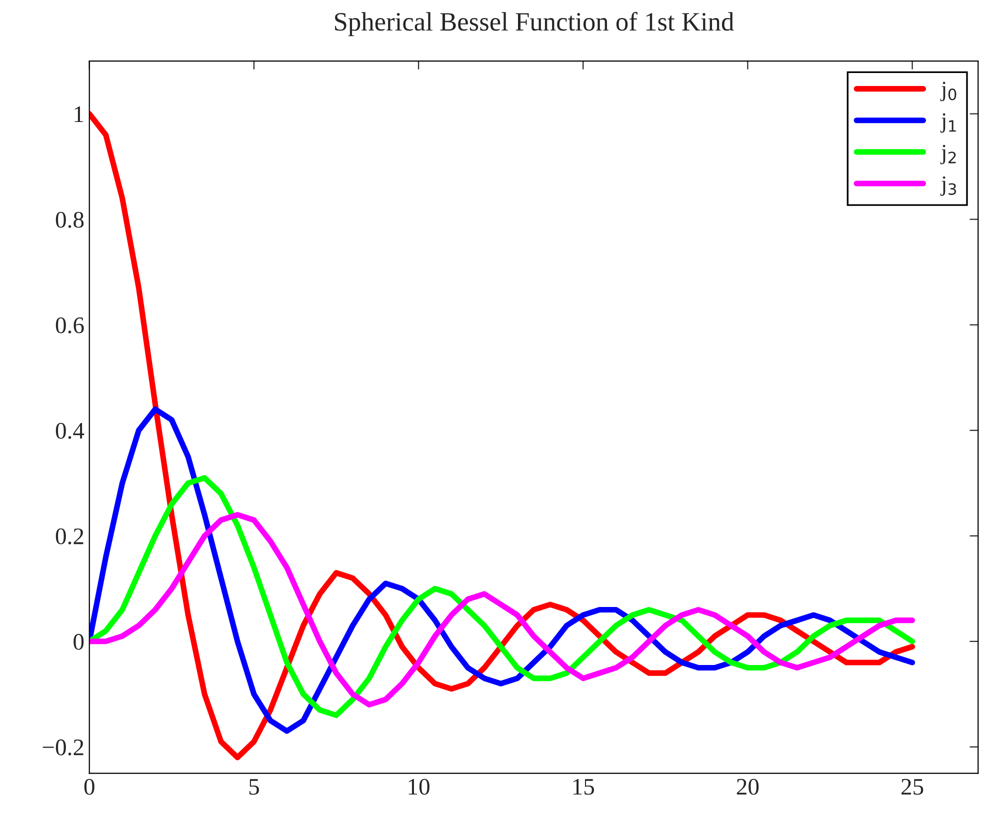 Image resolution: width=993 pixels, height=814 pixels. Describe the element at coordinates (948, 186) in the screenshot. I see `legend-label: j$_{3}$` at that location.